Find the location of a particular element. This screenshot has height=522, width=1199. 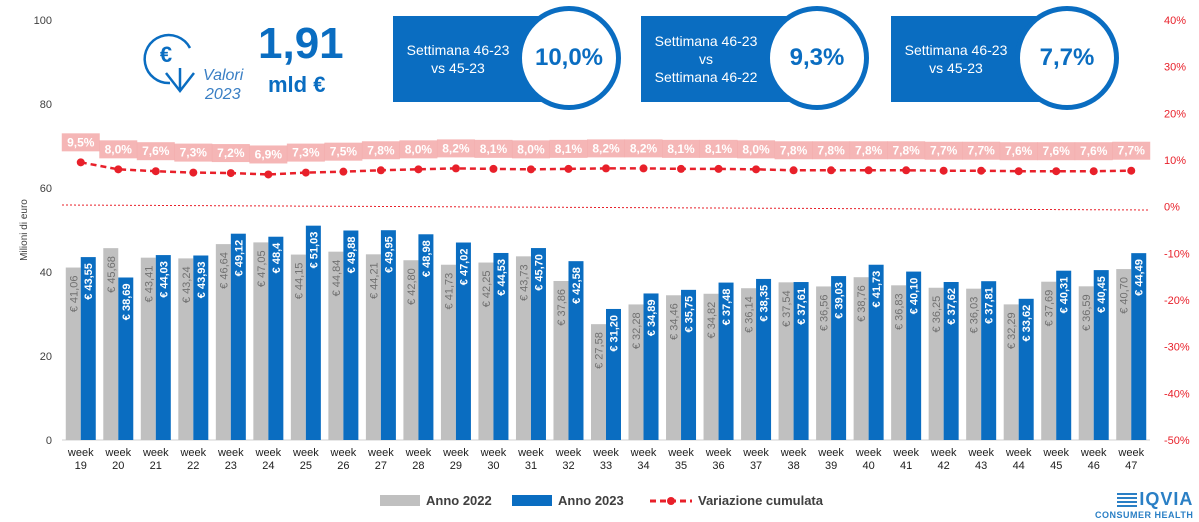

y2-tick-label: -50% is located at coordinates (1177, 441).